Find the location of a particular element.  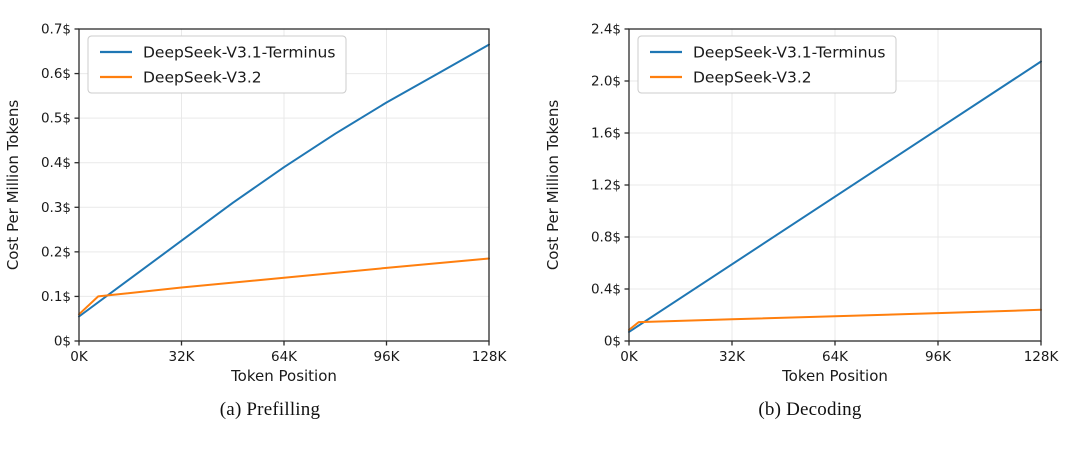

decoding-caption: (b) Decoding is located at coordinates (810, 409).